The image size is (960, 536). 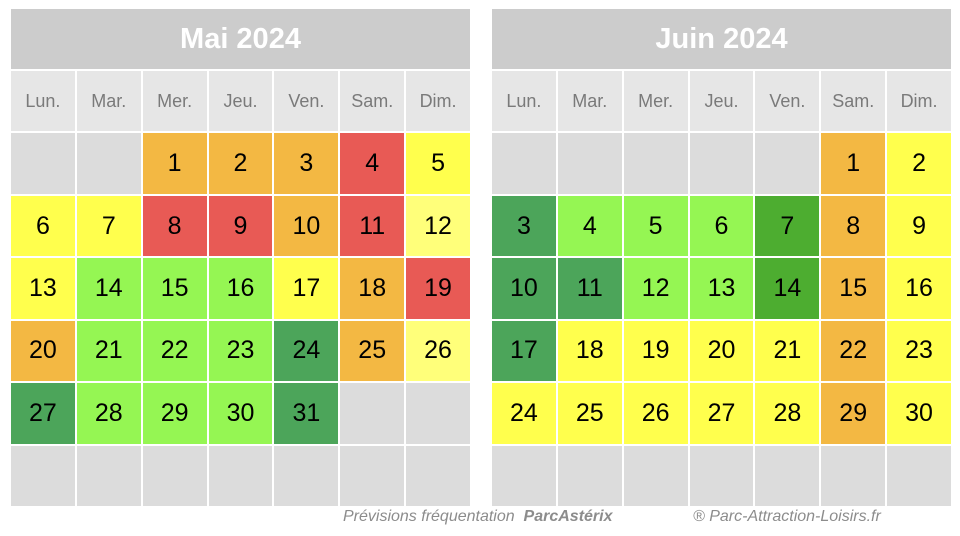 I want to click on park-name: ParcAstérix, so click(x=568, y=516).